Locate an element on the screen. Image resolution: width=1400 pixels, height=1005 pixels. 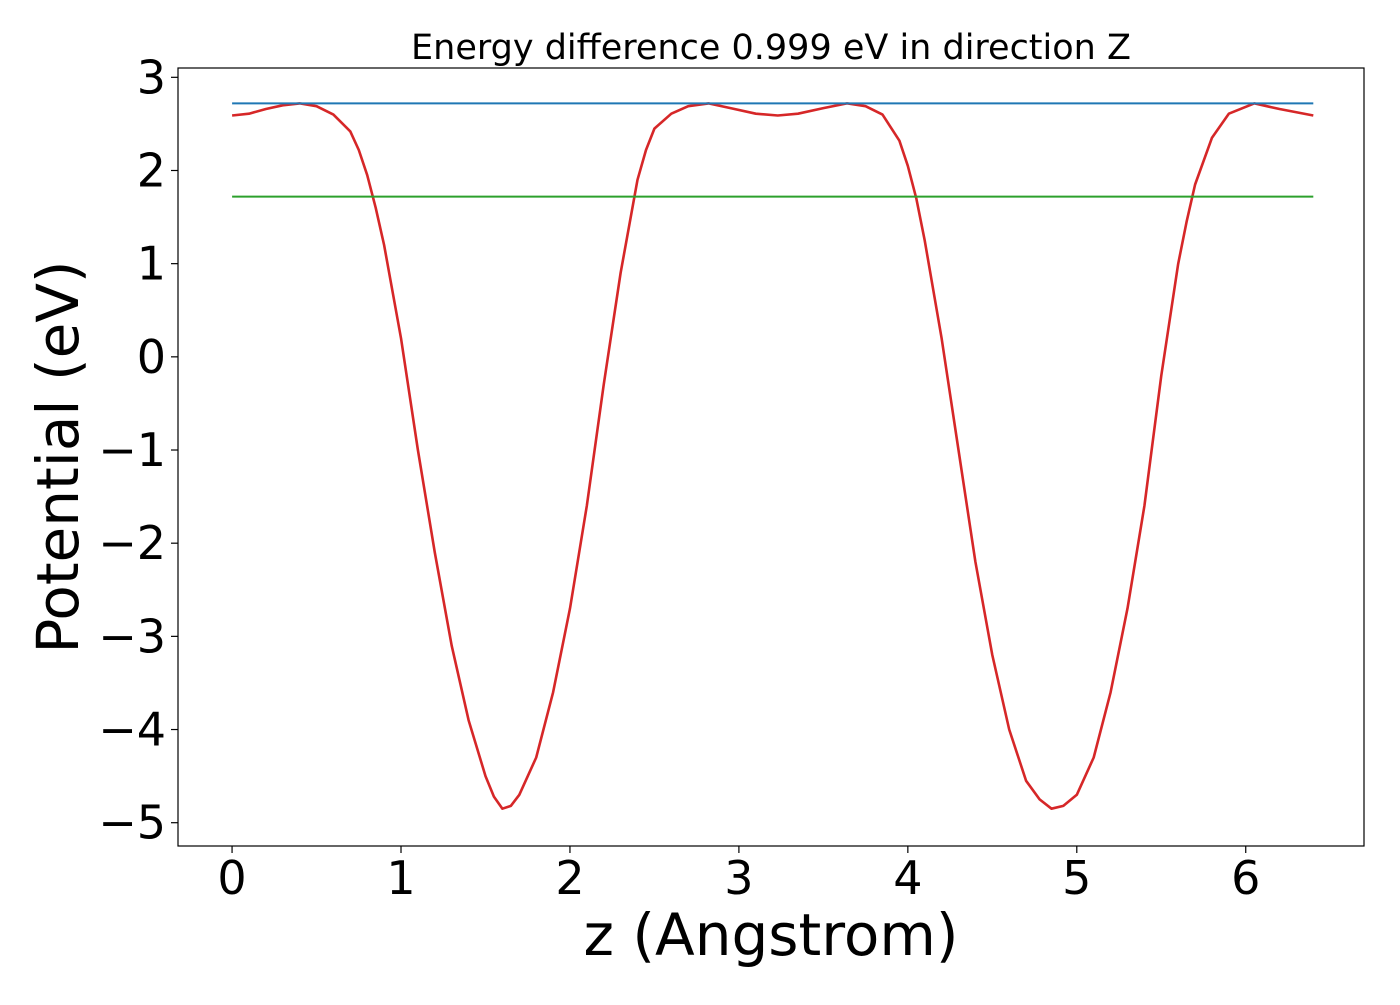
y-tick-label: 0 is located at coordinates (151, 357).